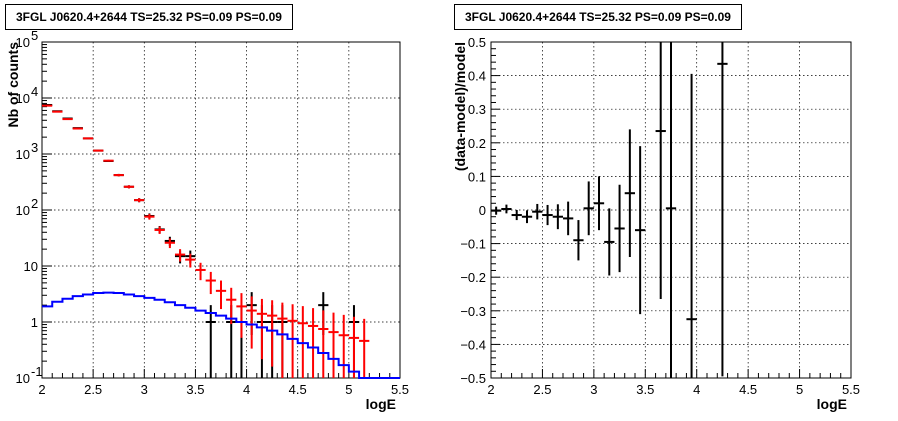 This screenshot has height=421, width=898. Describe the element at coordinates (473, 311) in the screenshot. I see `chart1-y-tick-label: −0.3` at that location.